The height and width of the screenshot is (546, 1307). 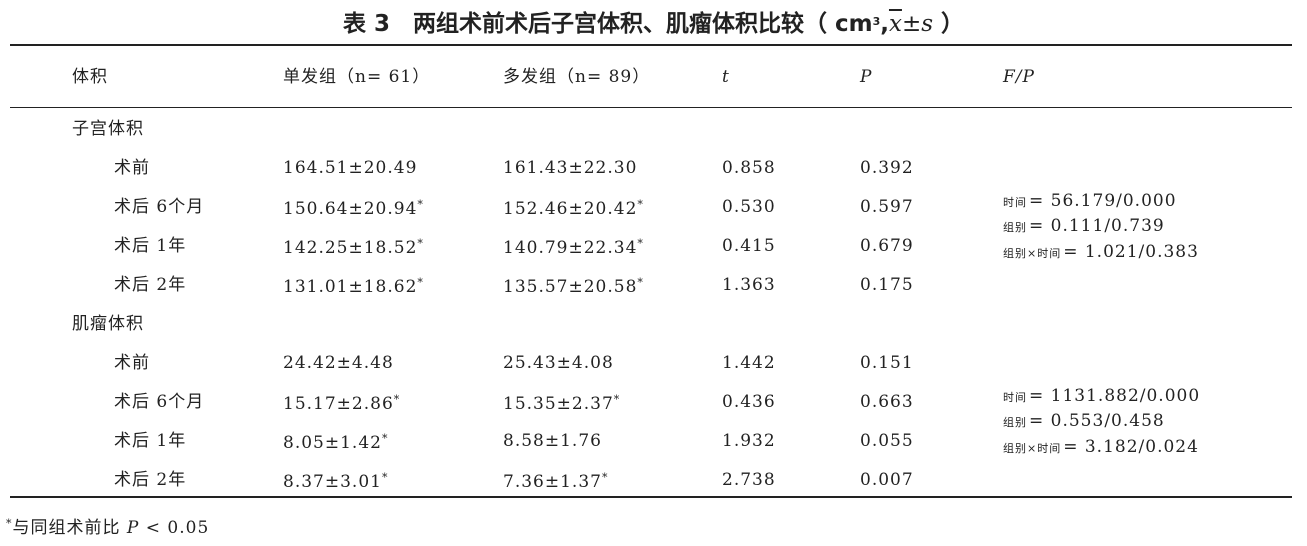 I want to click on title-xbar: x, so click(x=895, y=24).